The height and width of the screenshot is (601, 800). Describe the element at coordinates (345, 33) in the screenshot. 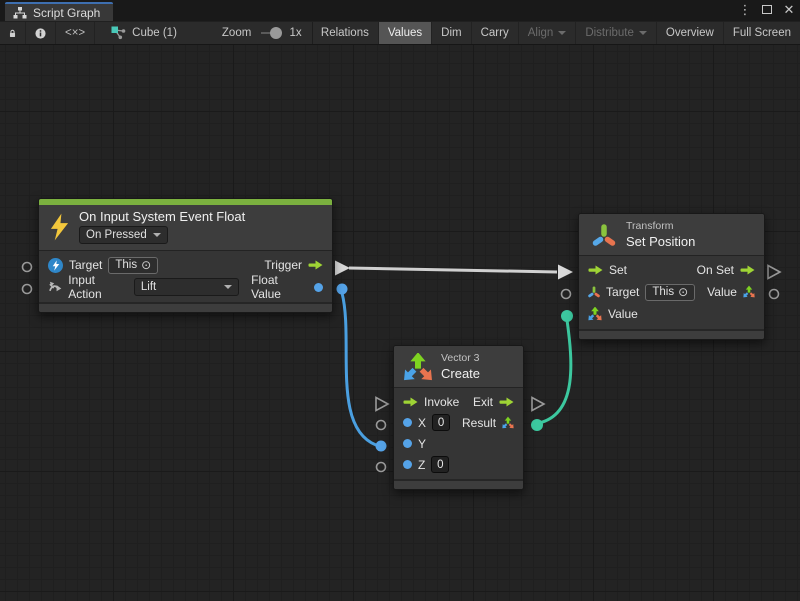

I see `toolbar-button-relations: Relations` at that location.